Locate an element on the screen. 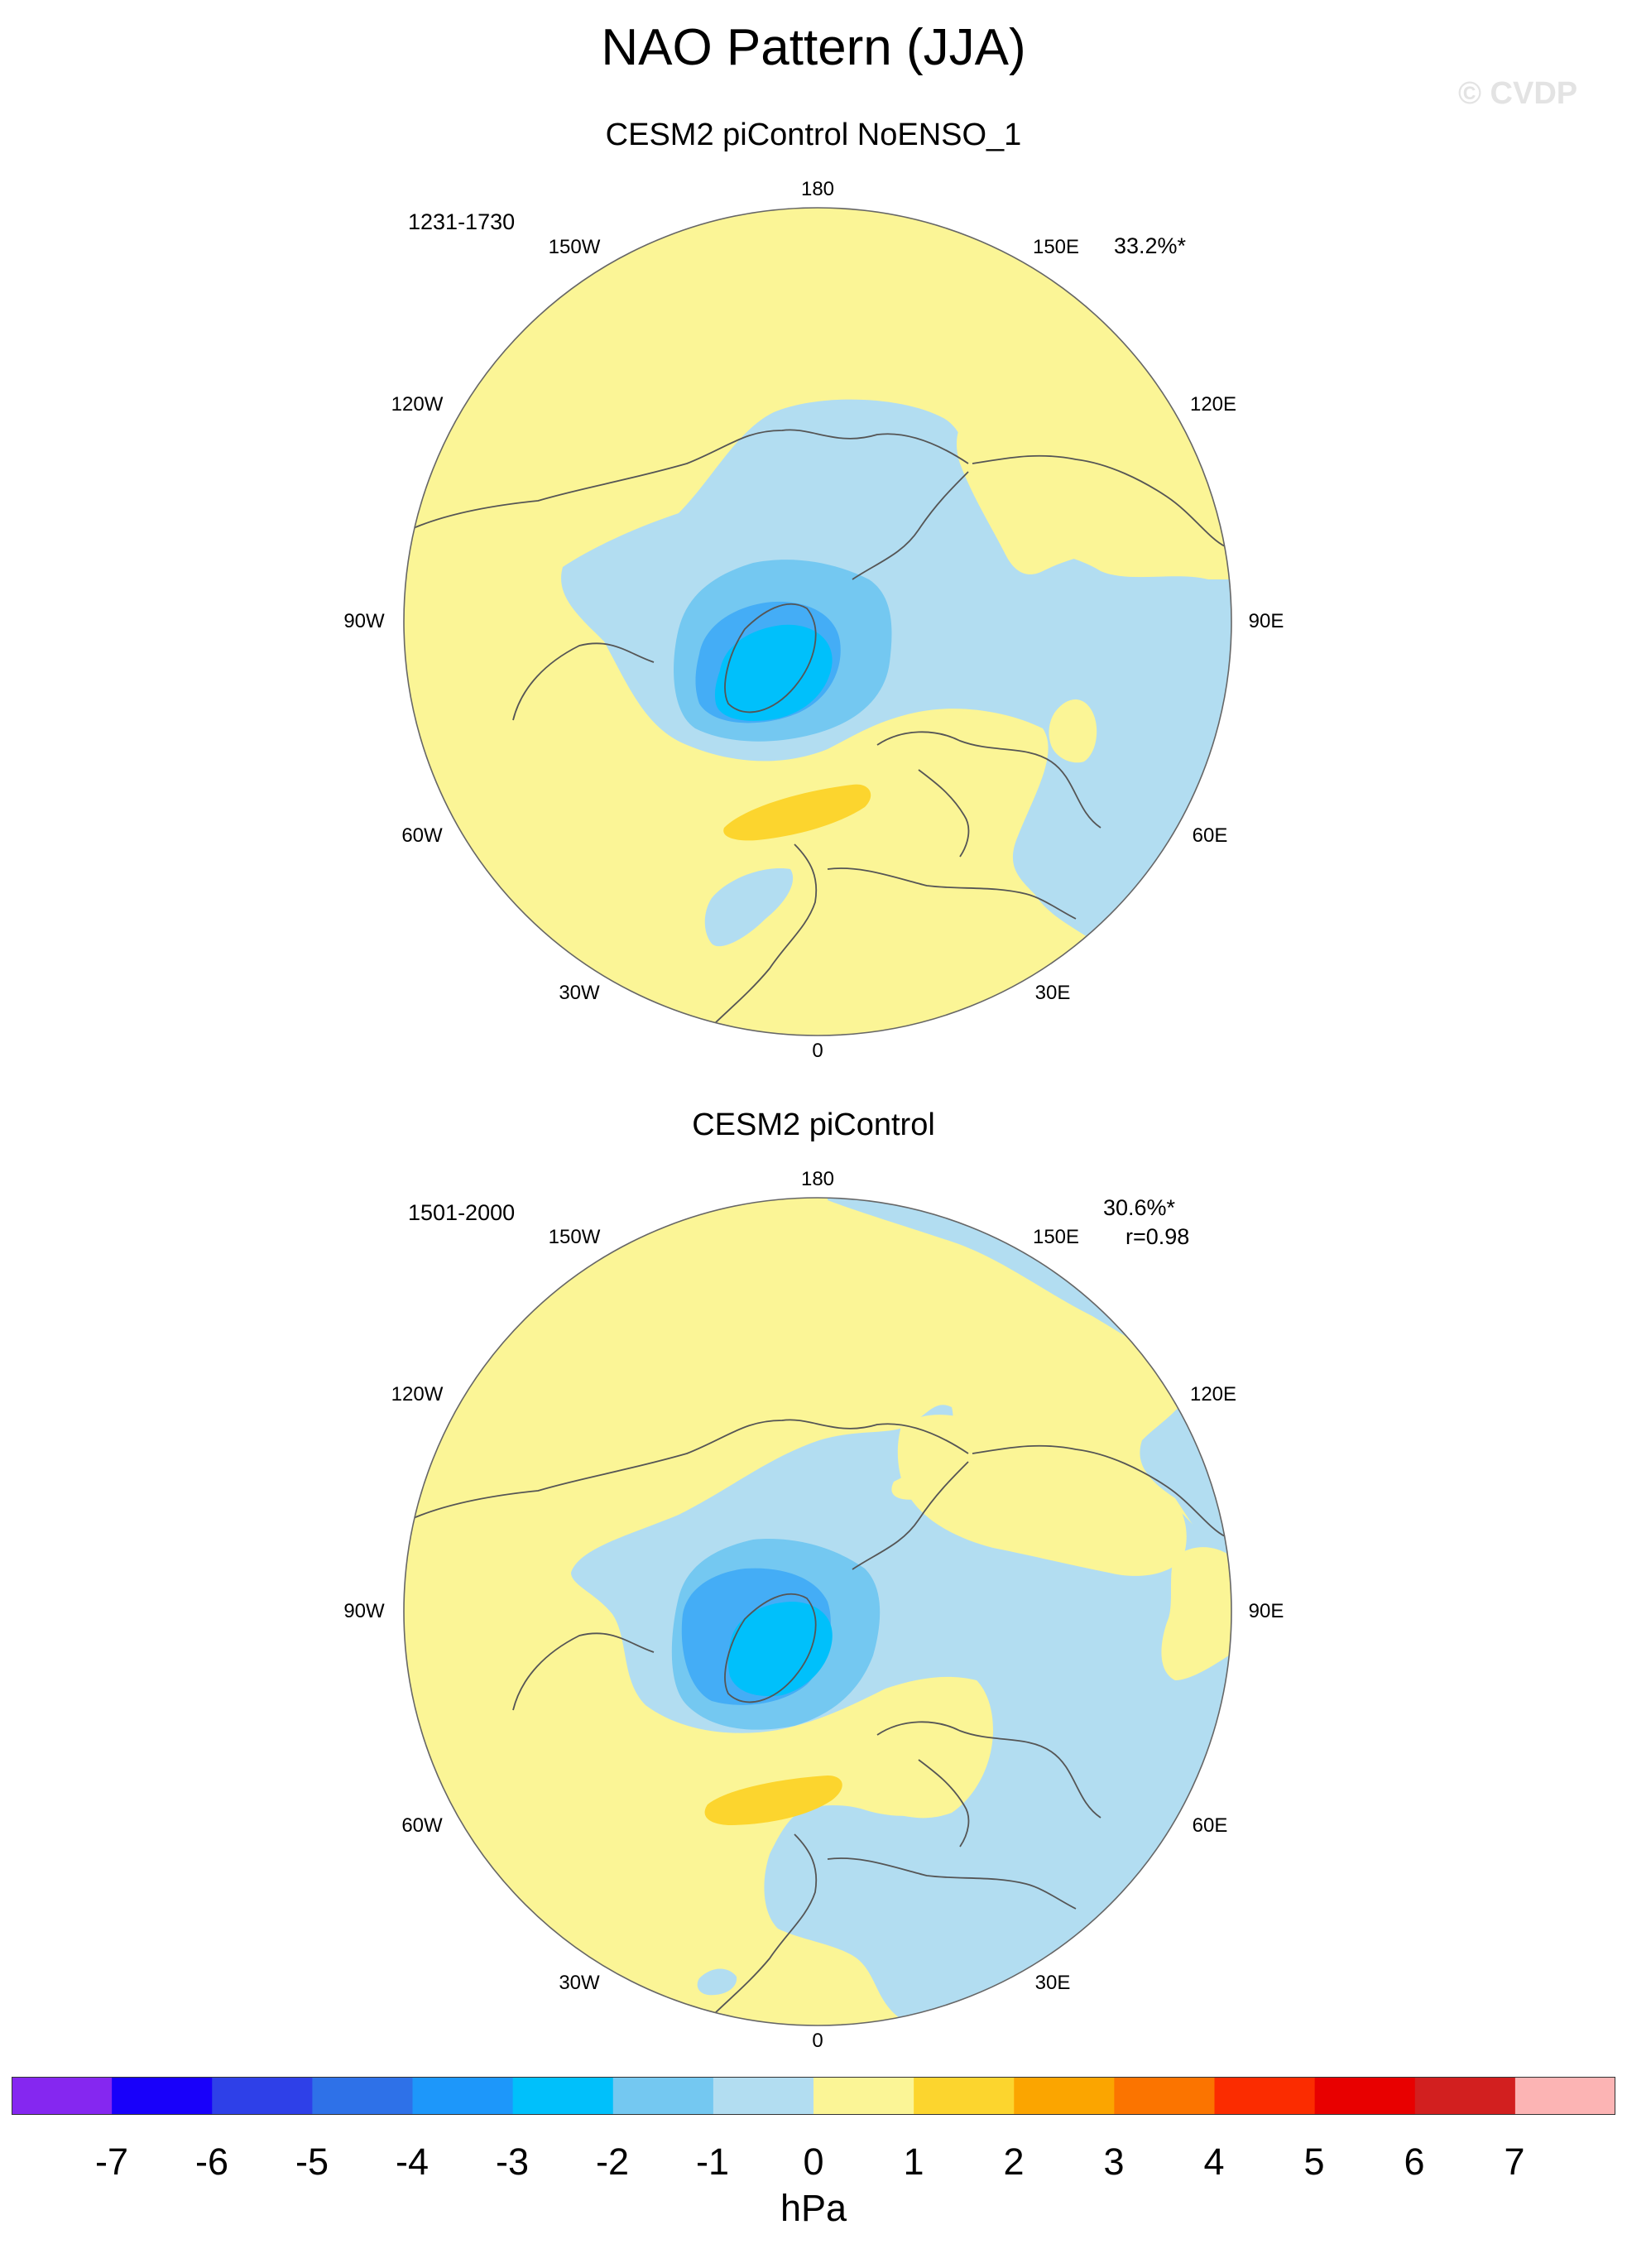 This screenshot has height=2268, width=1627. panel-1-contour-neg1-south is located at coordinates (749, 908).